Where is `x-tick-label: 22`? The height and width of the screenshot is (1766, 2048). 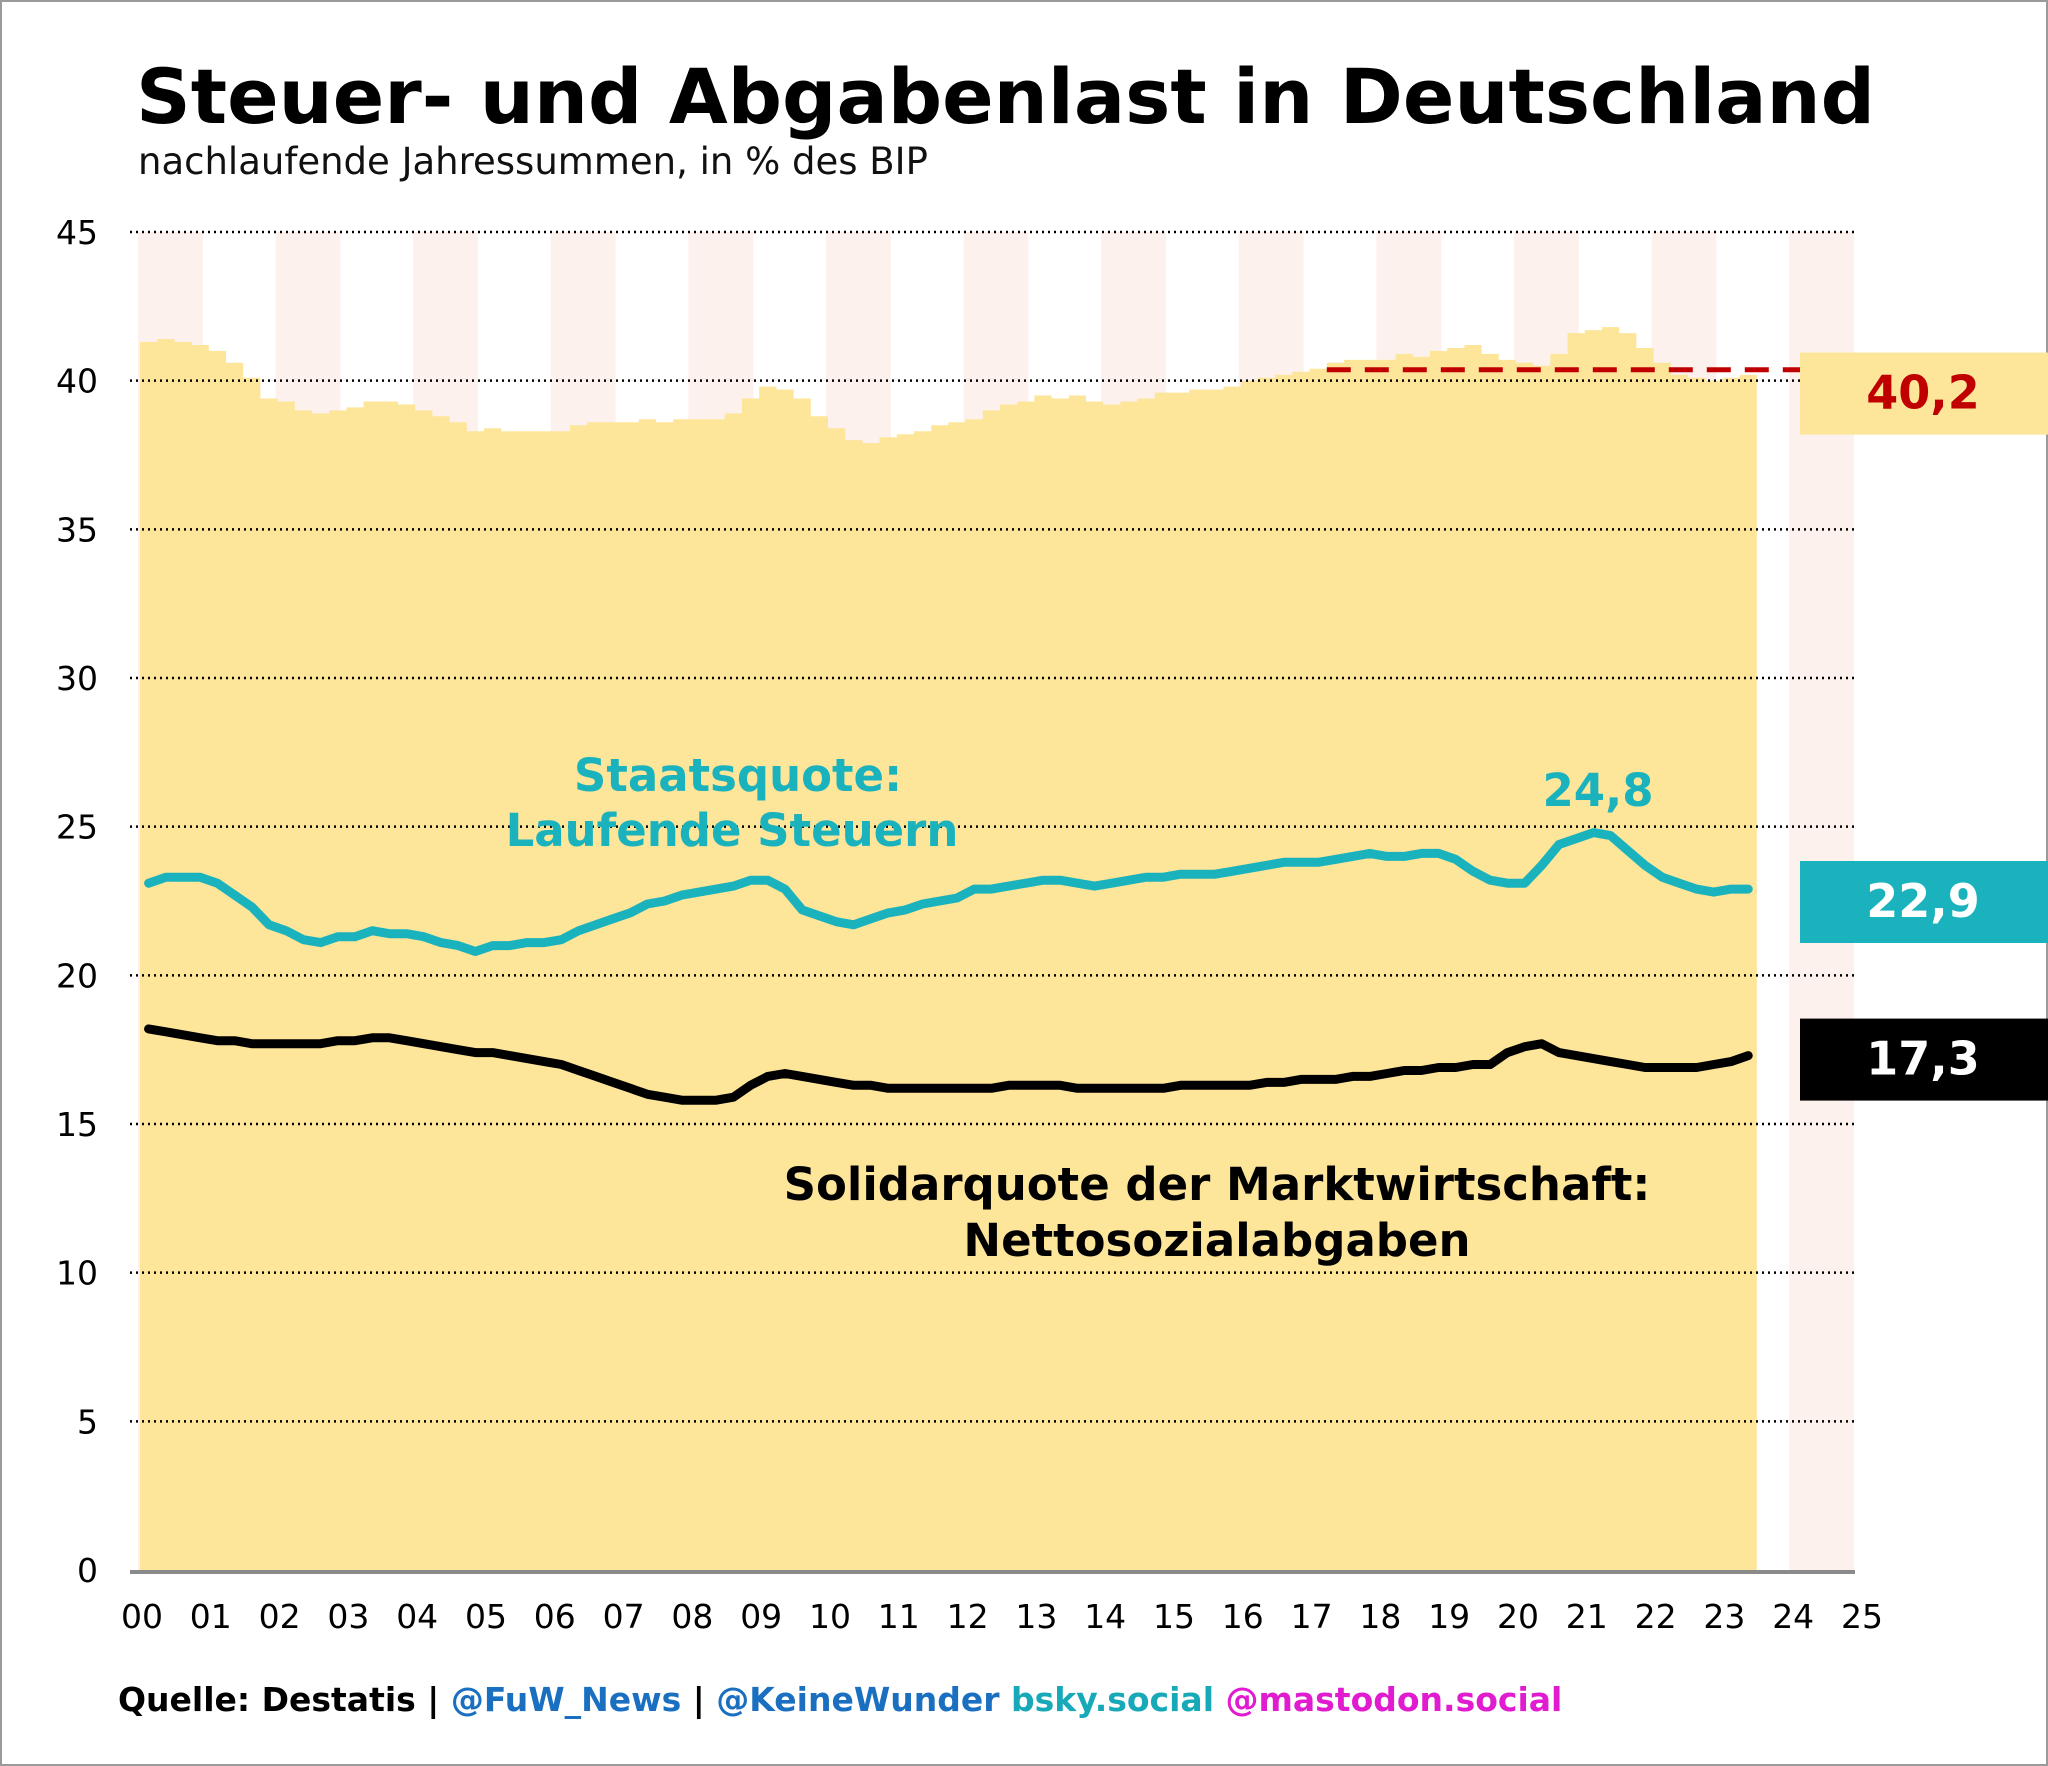
x-tick-label: 22 is located at coordinates (1656, 1616).